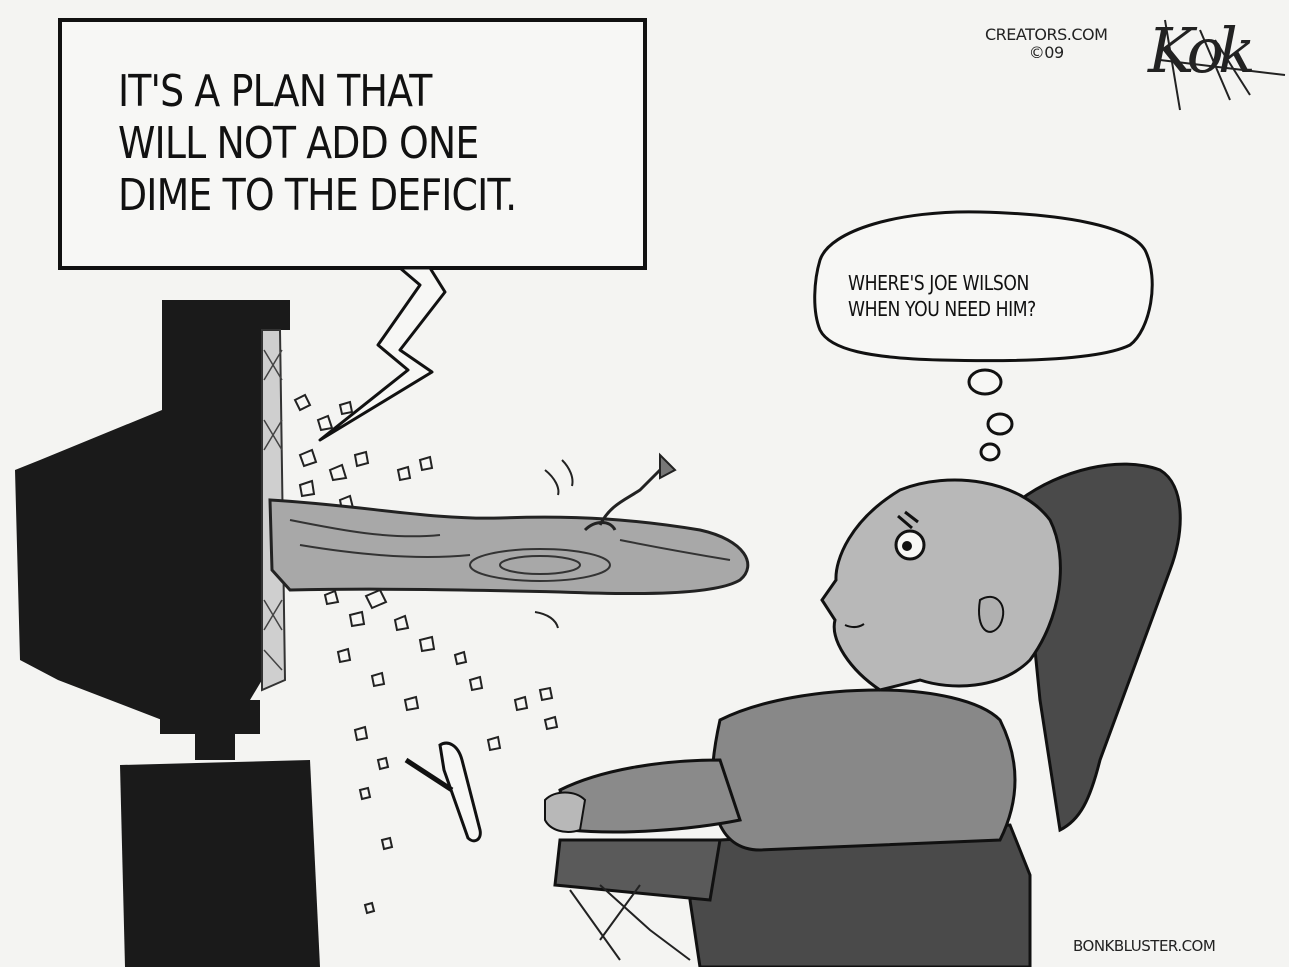 The width and height of the screenshot is (1289, 967). What do you see at coordinates (298, 143) in the screenshot?
I see `speech-line: WILL NOT ADD ONE` at bounding box center [298, 143].